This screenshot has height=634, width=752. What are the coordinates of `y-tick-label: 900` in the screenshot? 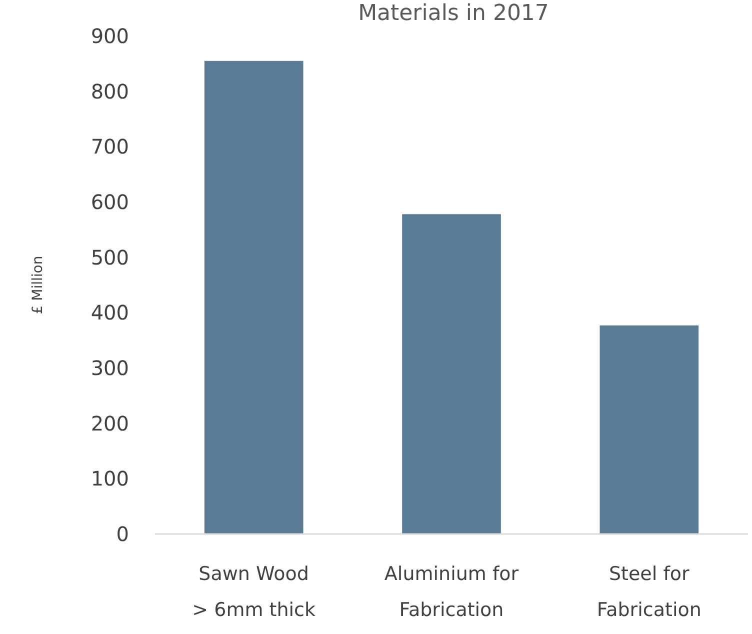 It's located at (109, 36).